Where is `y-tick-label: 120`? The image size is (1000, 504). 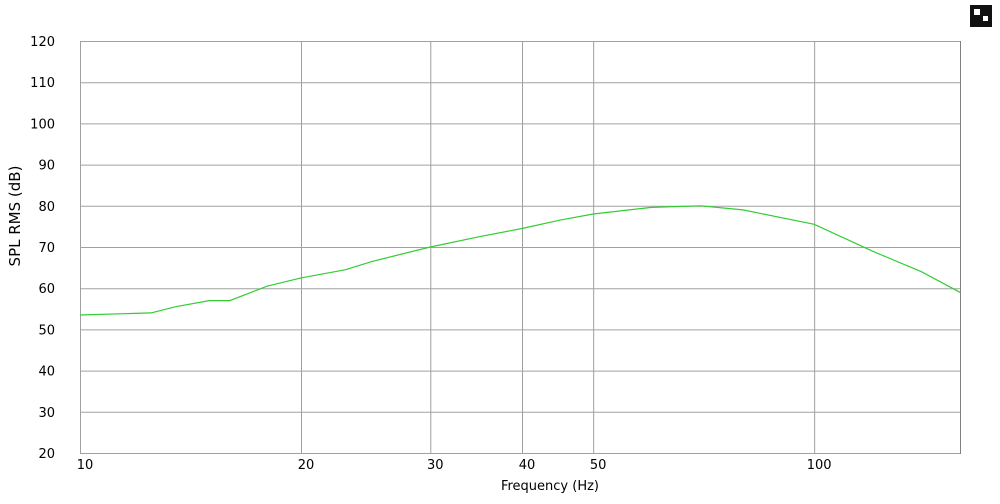
y-tick-label: 120 is located at coordinates (42, 42).